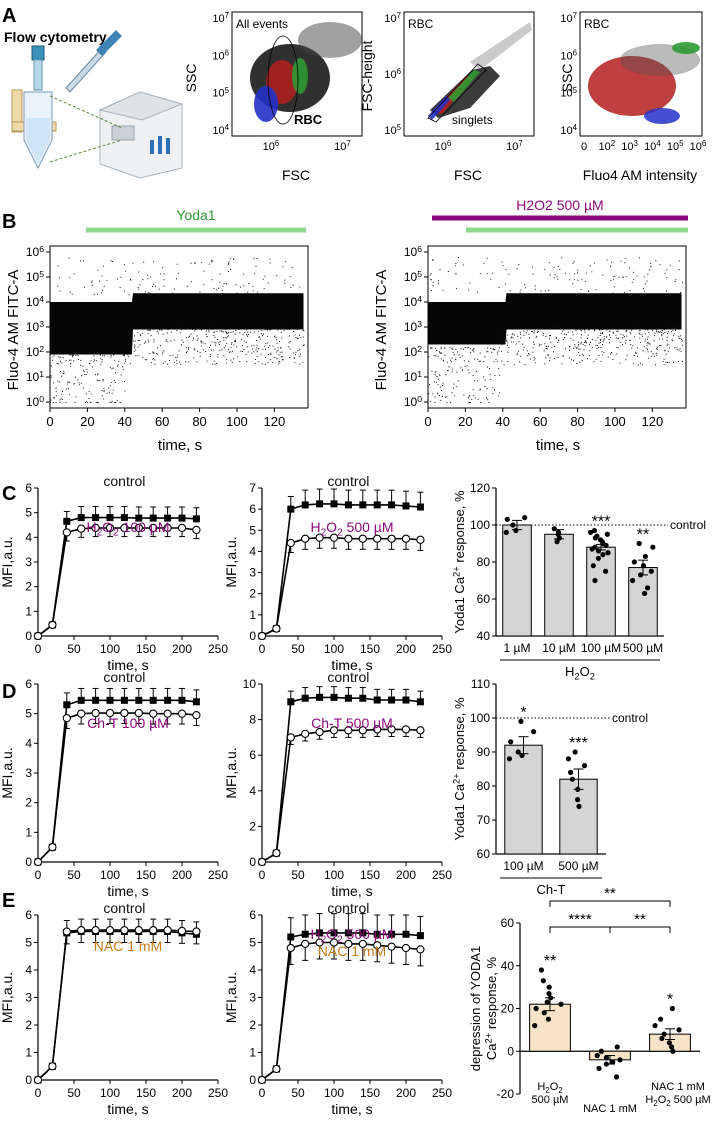 The image size is (727, 1133). What do you see at coordinates (459, 821) in the screenshot?
I see `text-span: Yoda1` at bounding box center [459, 821].